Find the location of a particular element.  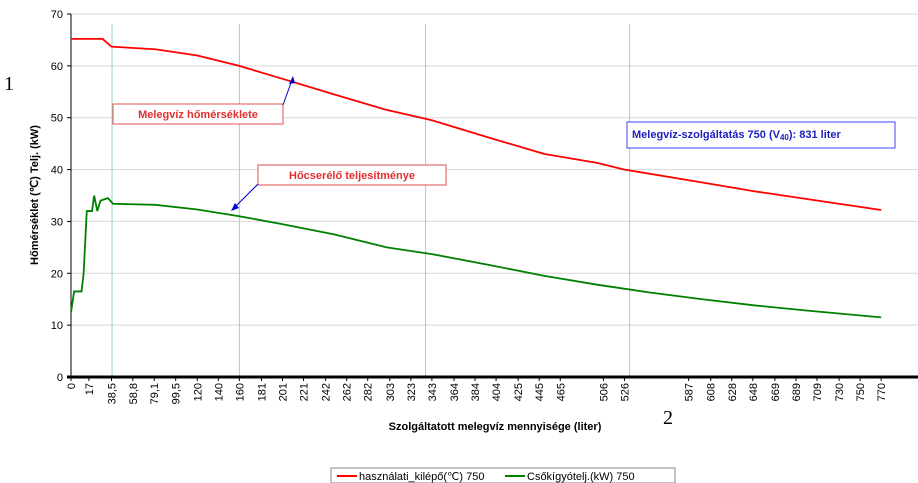

y-tick-label: 70 is located at coordinates (57, 15).